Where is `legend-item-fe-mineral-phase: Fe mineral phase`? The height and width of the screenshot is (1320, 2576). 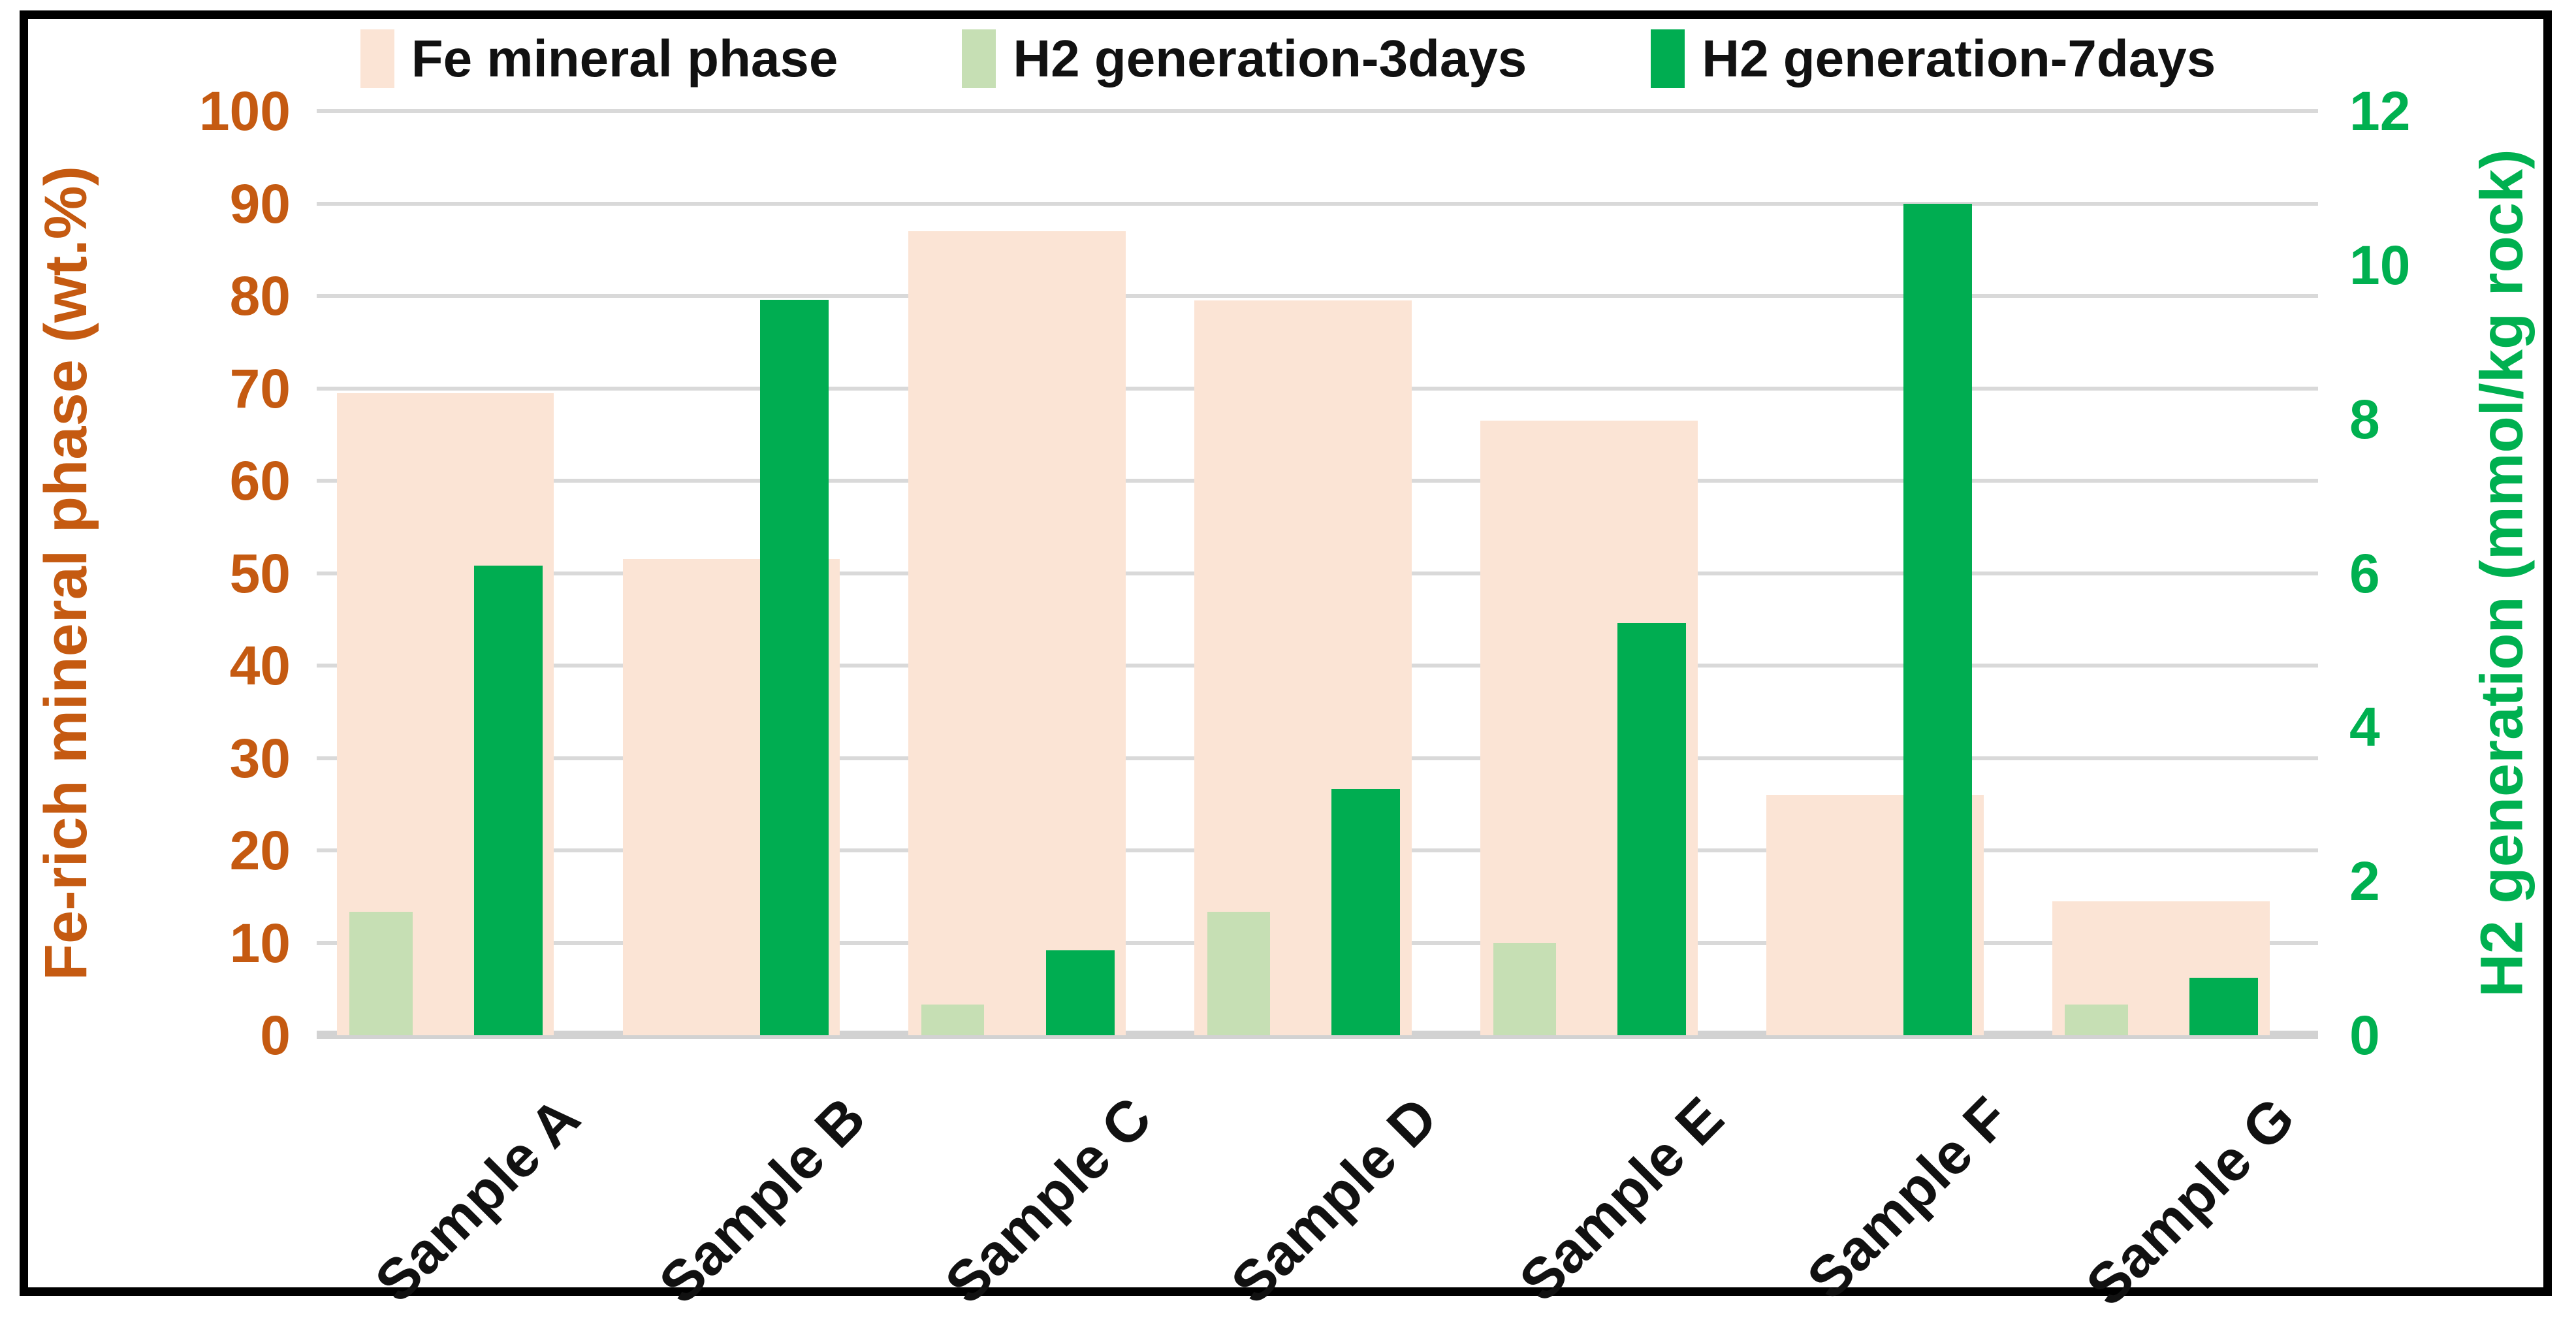
legend-item-fe-mineral-phase: Fe mineral phase is located at coordinates (599, 59).